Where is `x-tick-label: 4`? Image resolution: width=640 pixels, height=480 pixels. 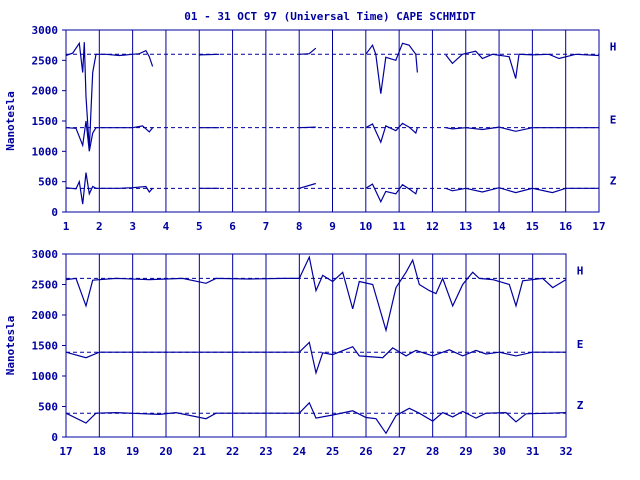 x-tick-label: 4 is located at coordinates (166, 226).